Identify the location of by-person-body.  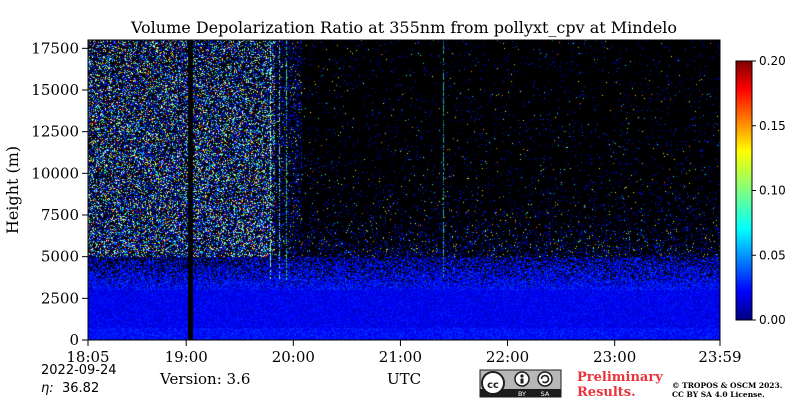
(522, 381).